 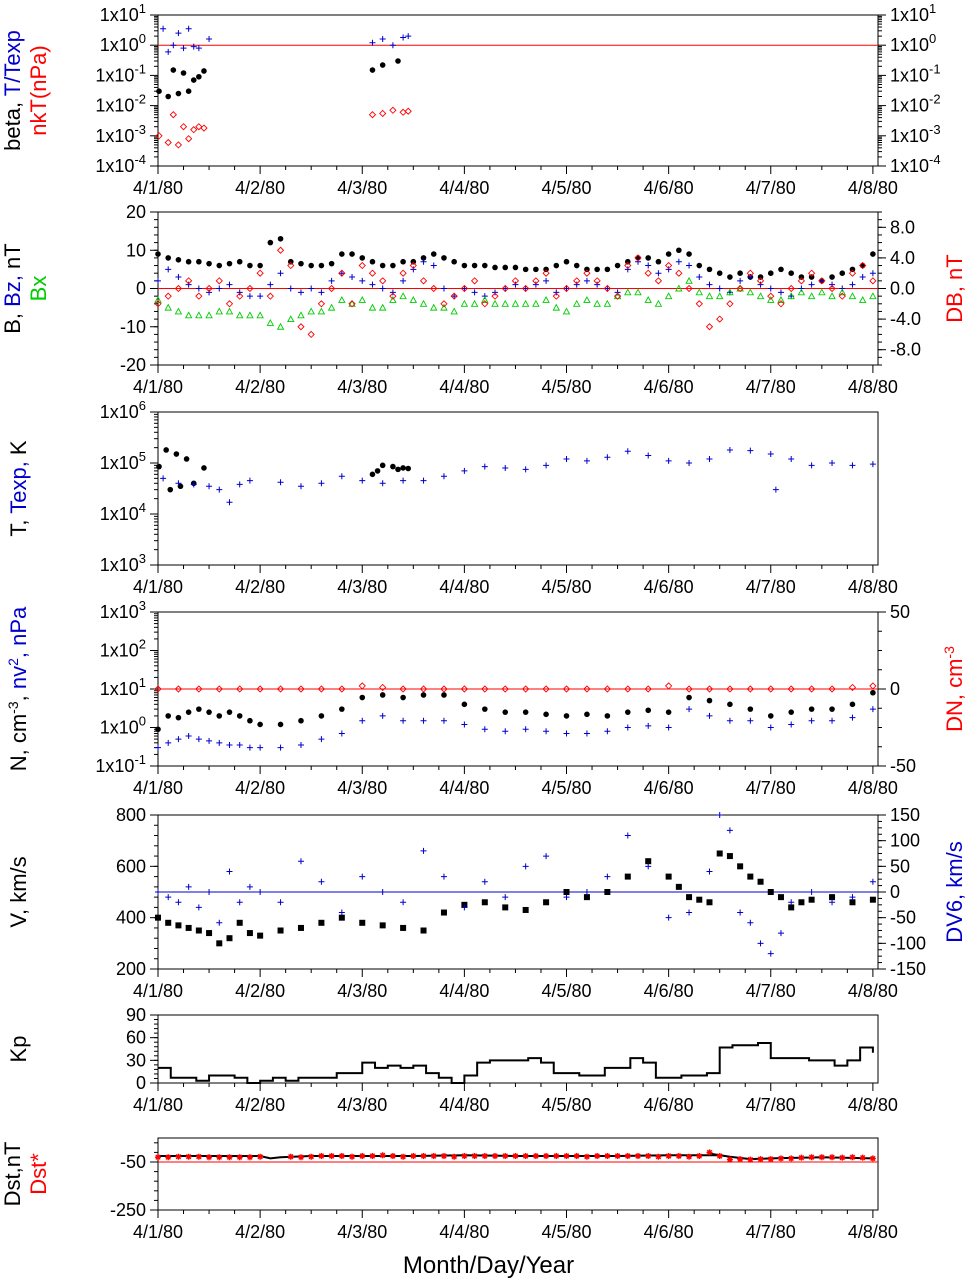 What do you see at coordinates (178, 145) in the screenshot?
I see `panel-1-series-3-point` at bounding box center [178, 145].